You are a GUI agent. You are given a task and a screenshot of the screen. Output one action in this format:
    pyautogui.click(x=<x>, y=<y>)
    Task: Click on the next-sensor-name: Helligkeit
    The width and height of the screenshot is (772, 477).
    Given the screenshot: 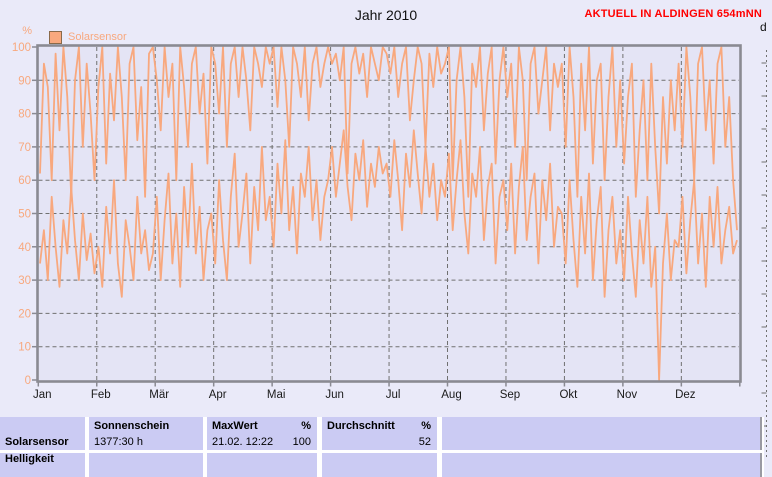 What is the action you would take?
    pyautogui.click(x=29, y=459)
    